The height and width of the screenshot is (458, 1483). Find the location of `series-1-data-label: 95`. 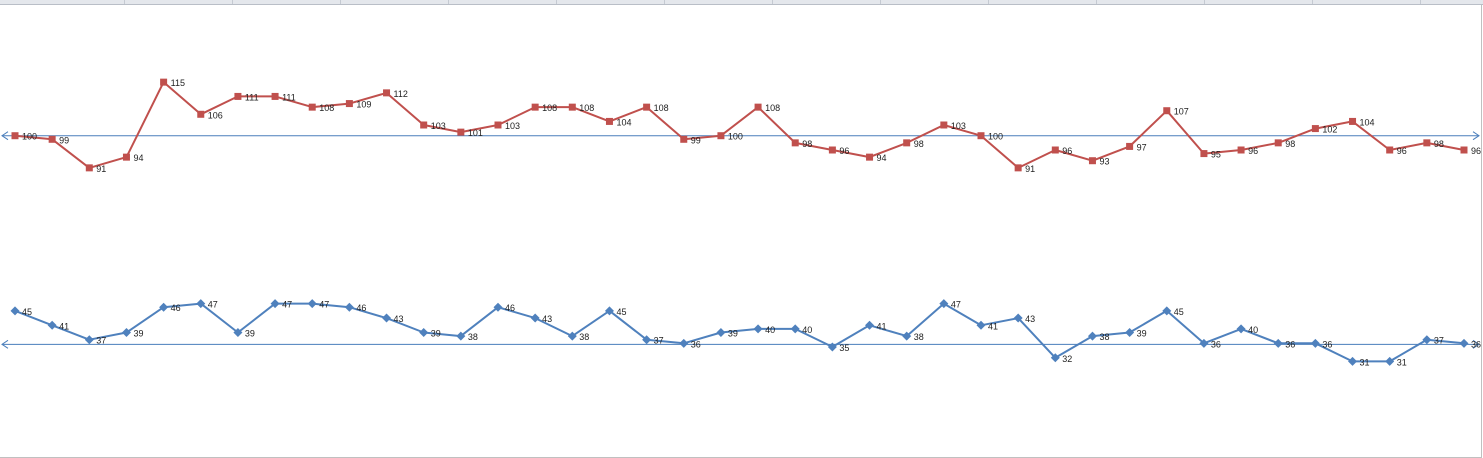

series-1-data-label: 95 is located at coordinates (1216, 155).